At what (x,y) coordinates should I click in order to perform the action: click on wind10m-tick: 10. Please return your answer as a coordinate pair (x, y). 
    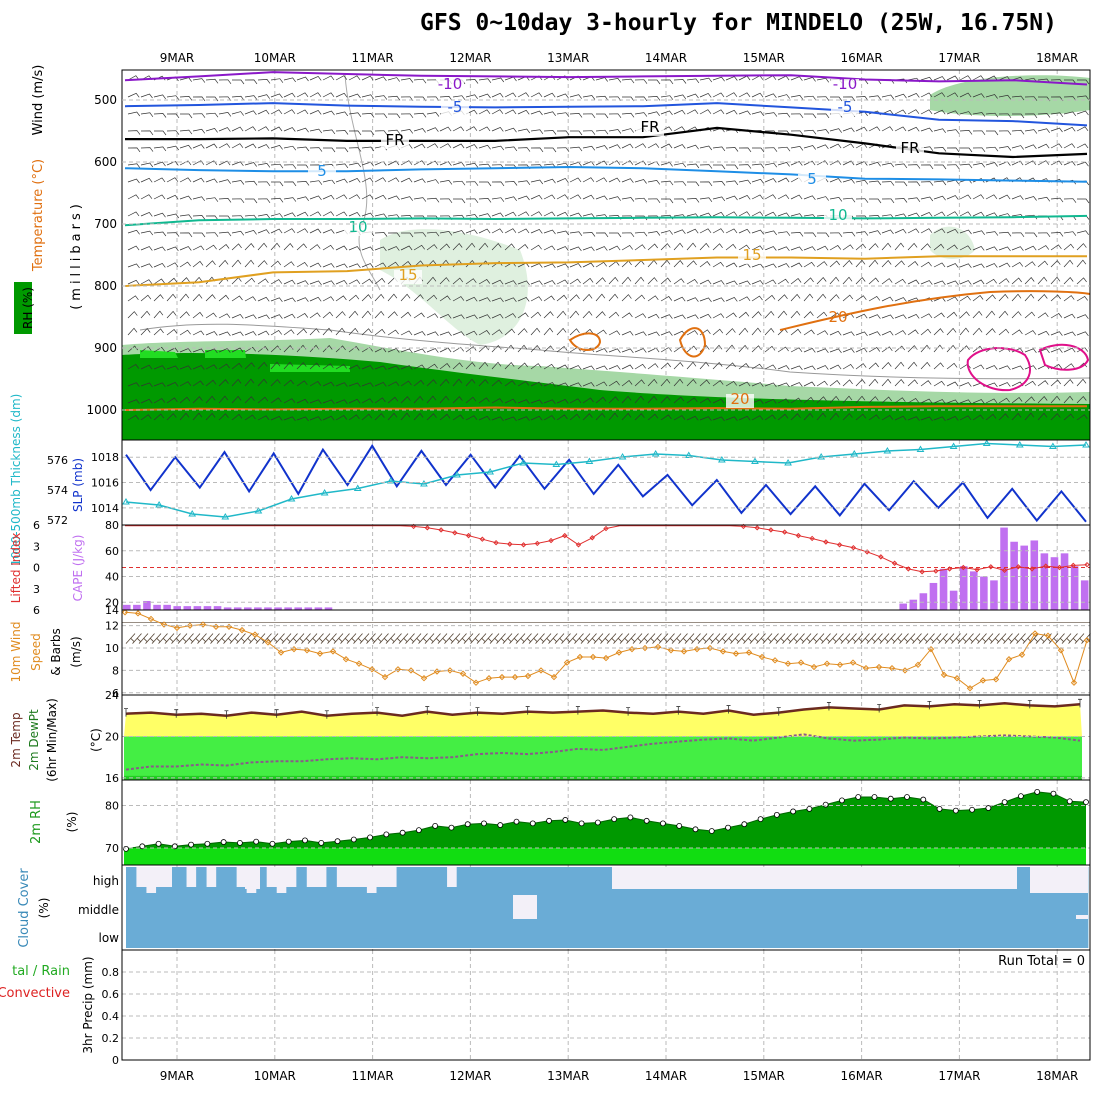
    Looking at the image, I should click on (112, 648).